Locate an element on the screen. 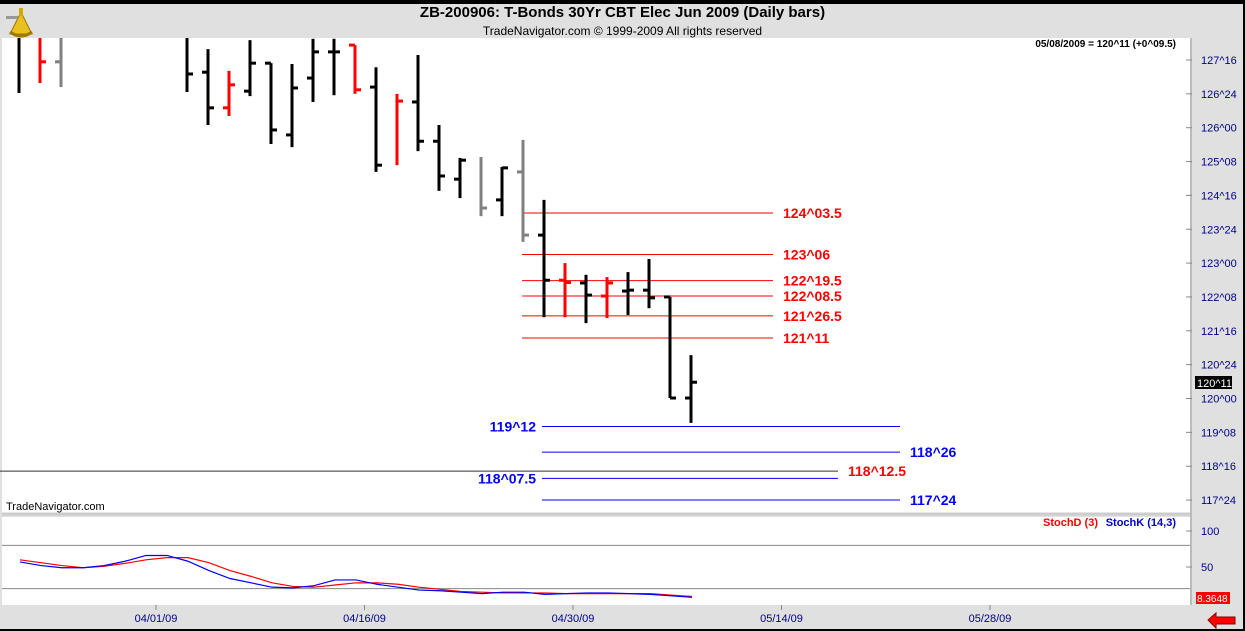 This screenshot has width=1245, height=631. sextant-icon is located at coordinates (19, 23).